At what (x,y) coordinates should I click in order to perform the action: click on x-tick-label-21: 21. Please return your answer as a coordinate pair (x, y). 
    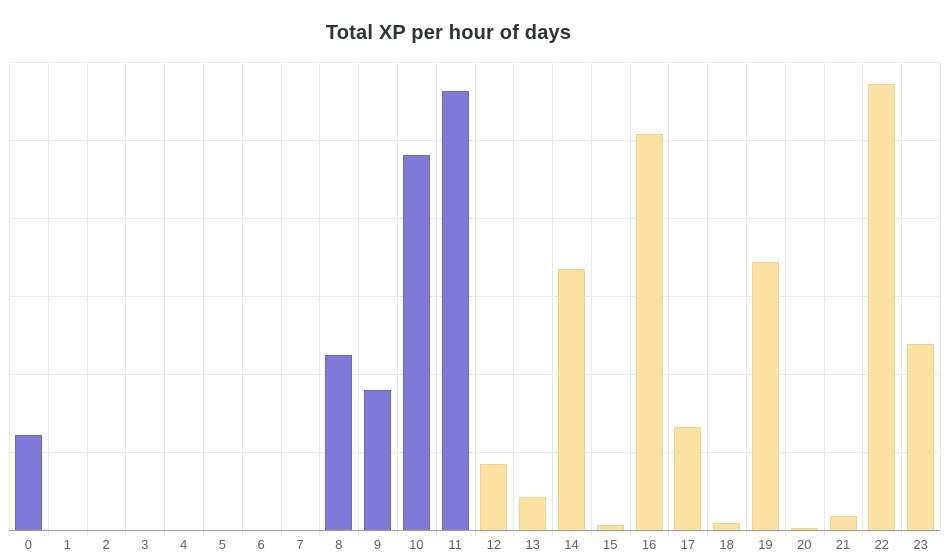
    Looking at the image, I should click on (843, 544).